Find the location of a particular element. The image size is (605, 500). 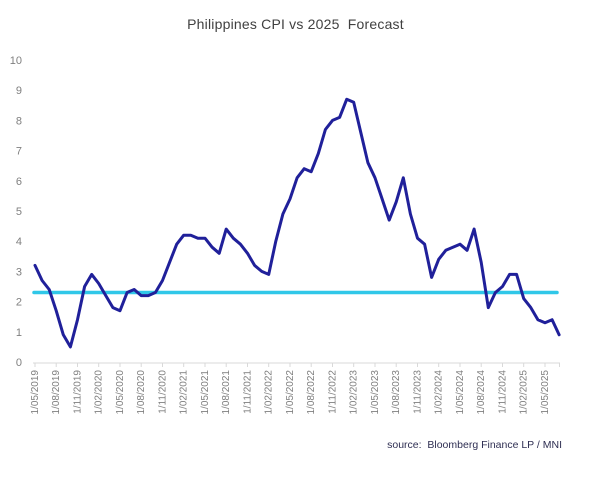

svg-text: 5 is located at coordinates (19, 212).